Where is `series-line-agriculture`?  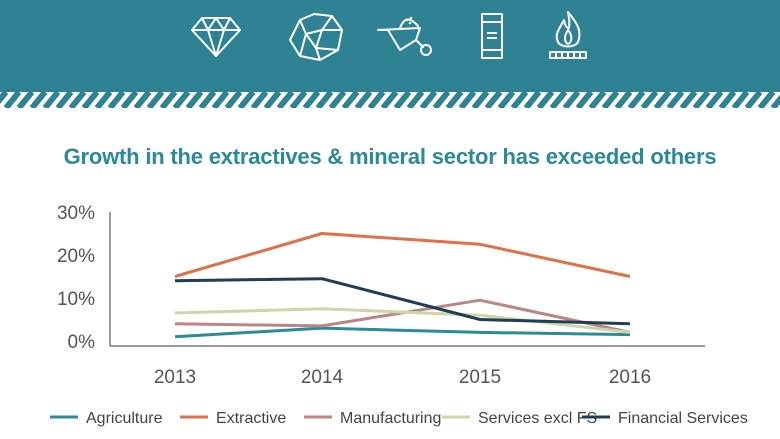 series-line-agriculture is located at coordinates (402, 332).